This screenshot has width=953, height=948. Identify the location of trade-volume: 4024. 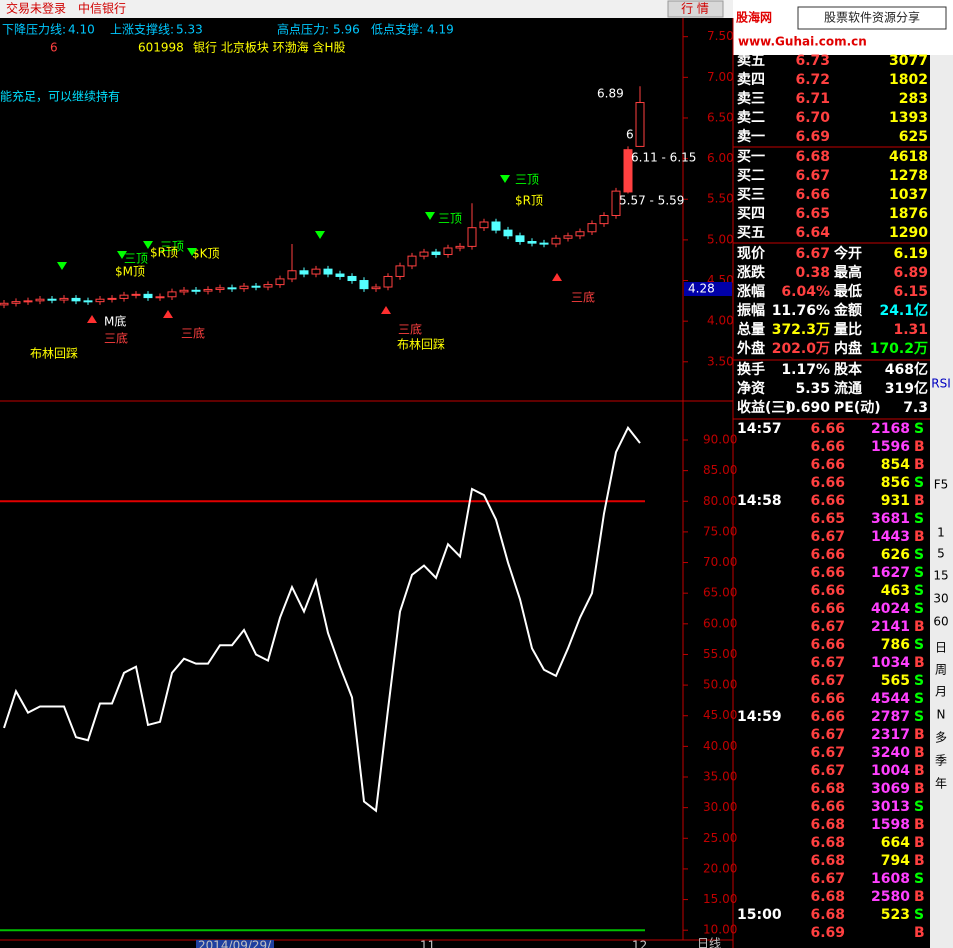
(890, 609).